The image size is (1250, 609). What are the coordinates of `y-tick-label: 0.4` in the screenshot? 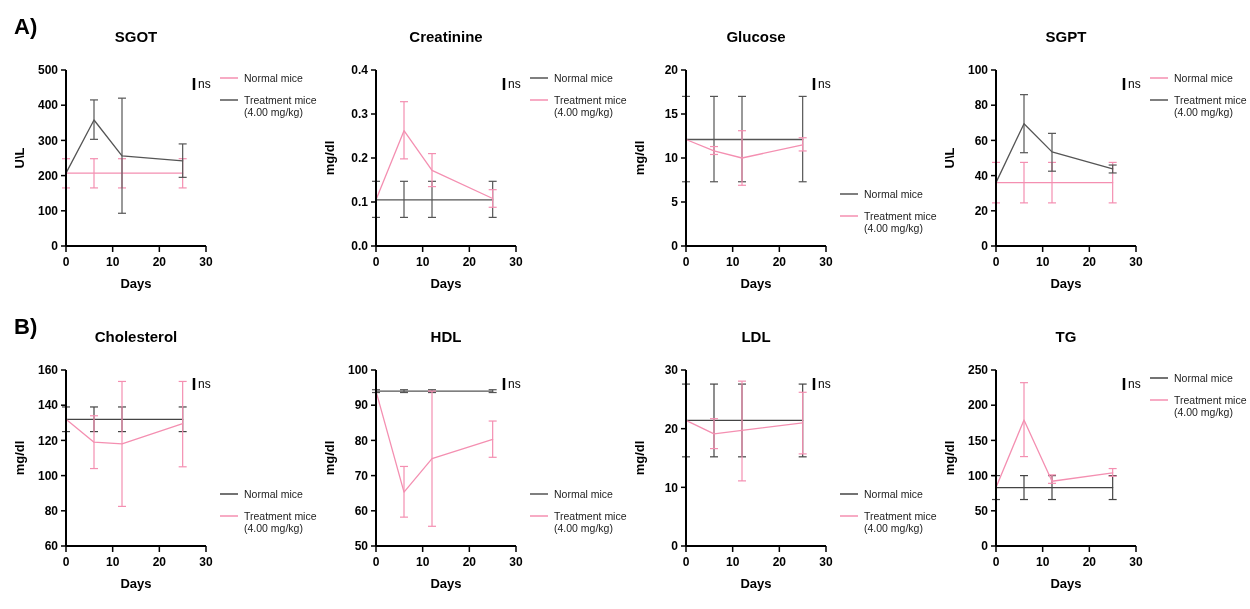 It's located at (360, 70).